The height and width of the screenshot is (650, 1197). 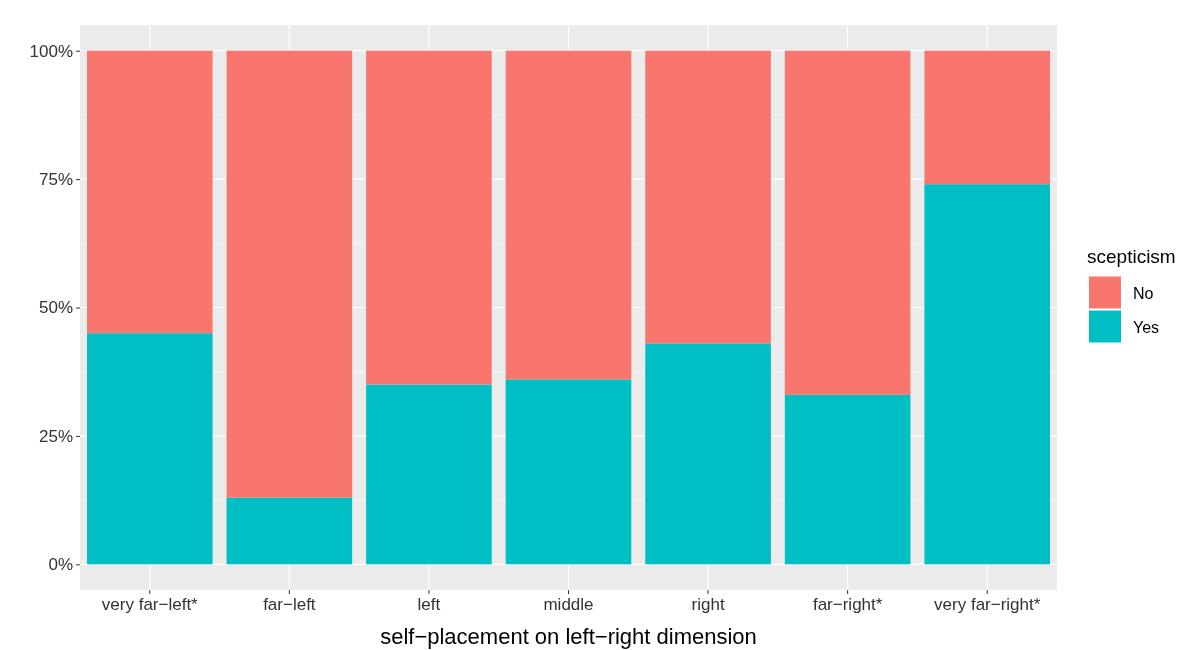 I want to click on y-tick-label: 50%, so click(x=55, y=308).